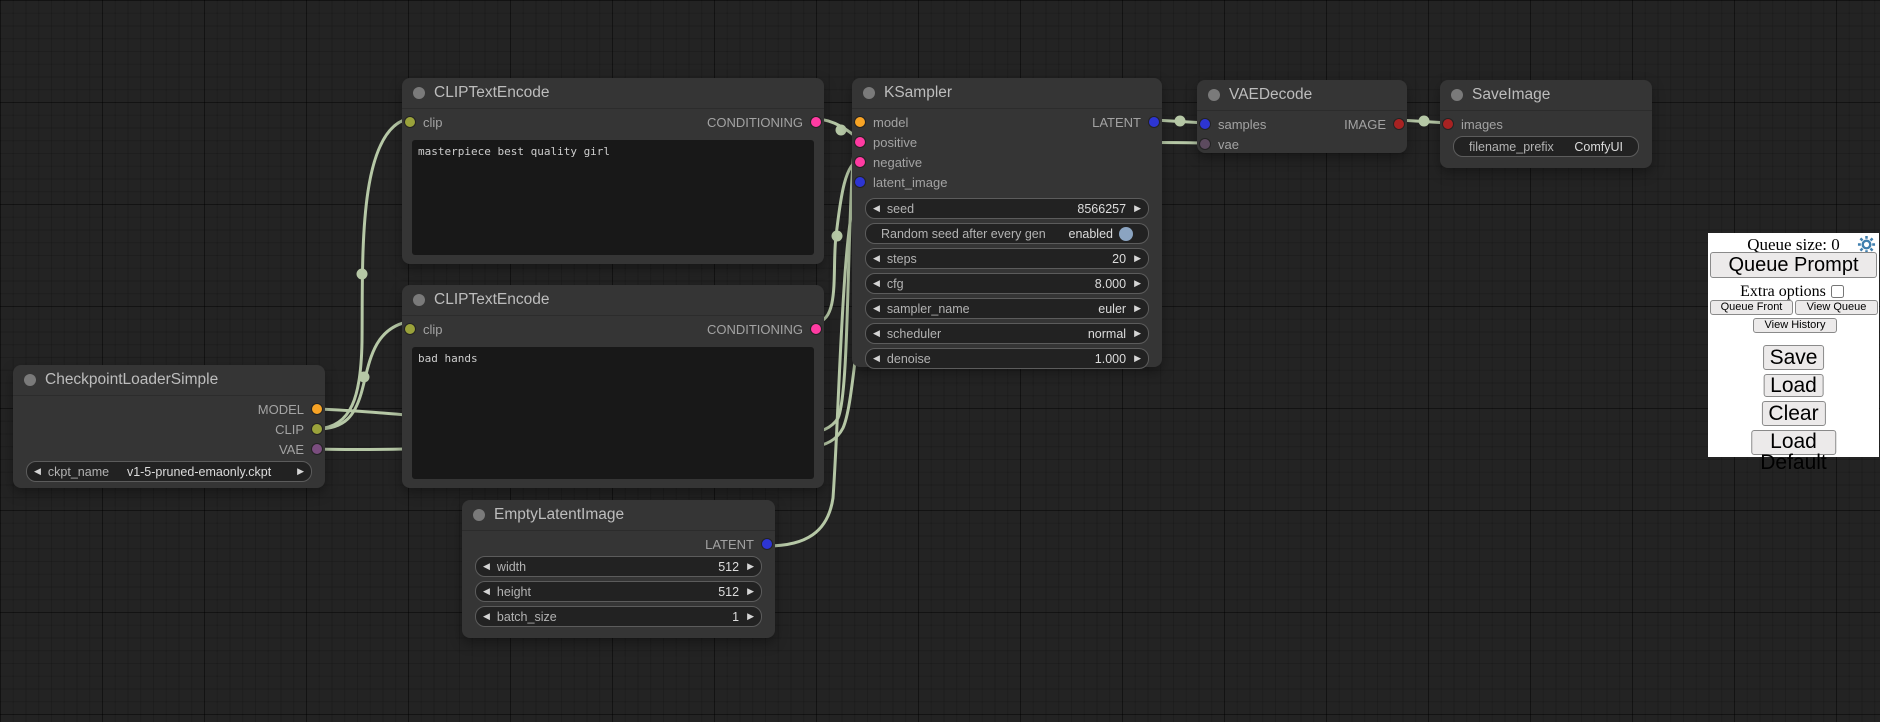 Image resolution: width=1880 pixels, height=722 pixels. Describe the element at coordinates (1365, 124) in the screenshot. I see `slot-label: IMAGE` at that location.